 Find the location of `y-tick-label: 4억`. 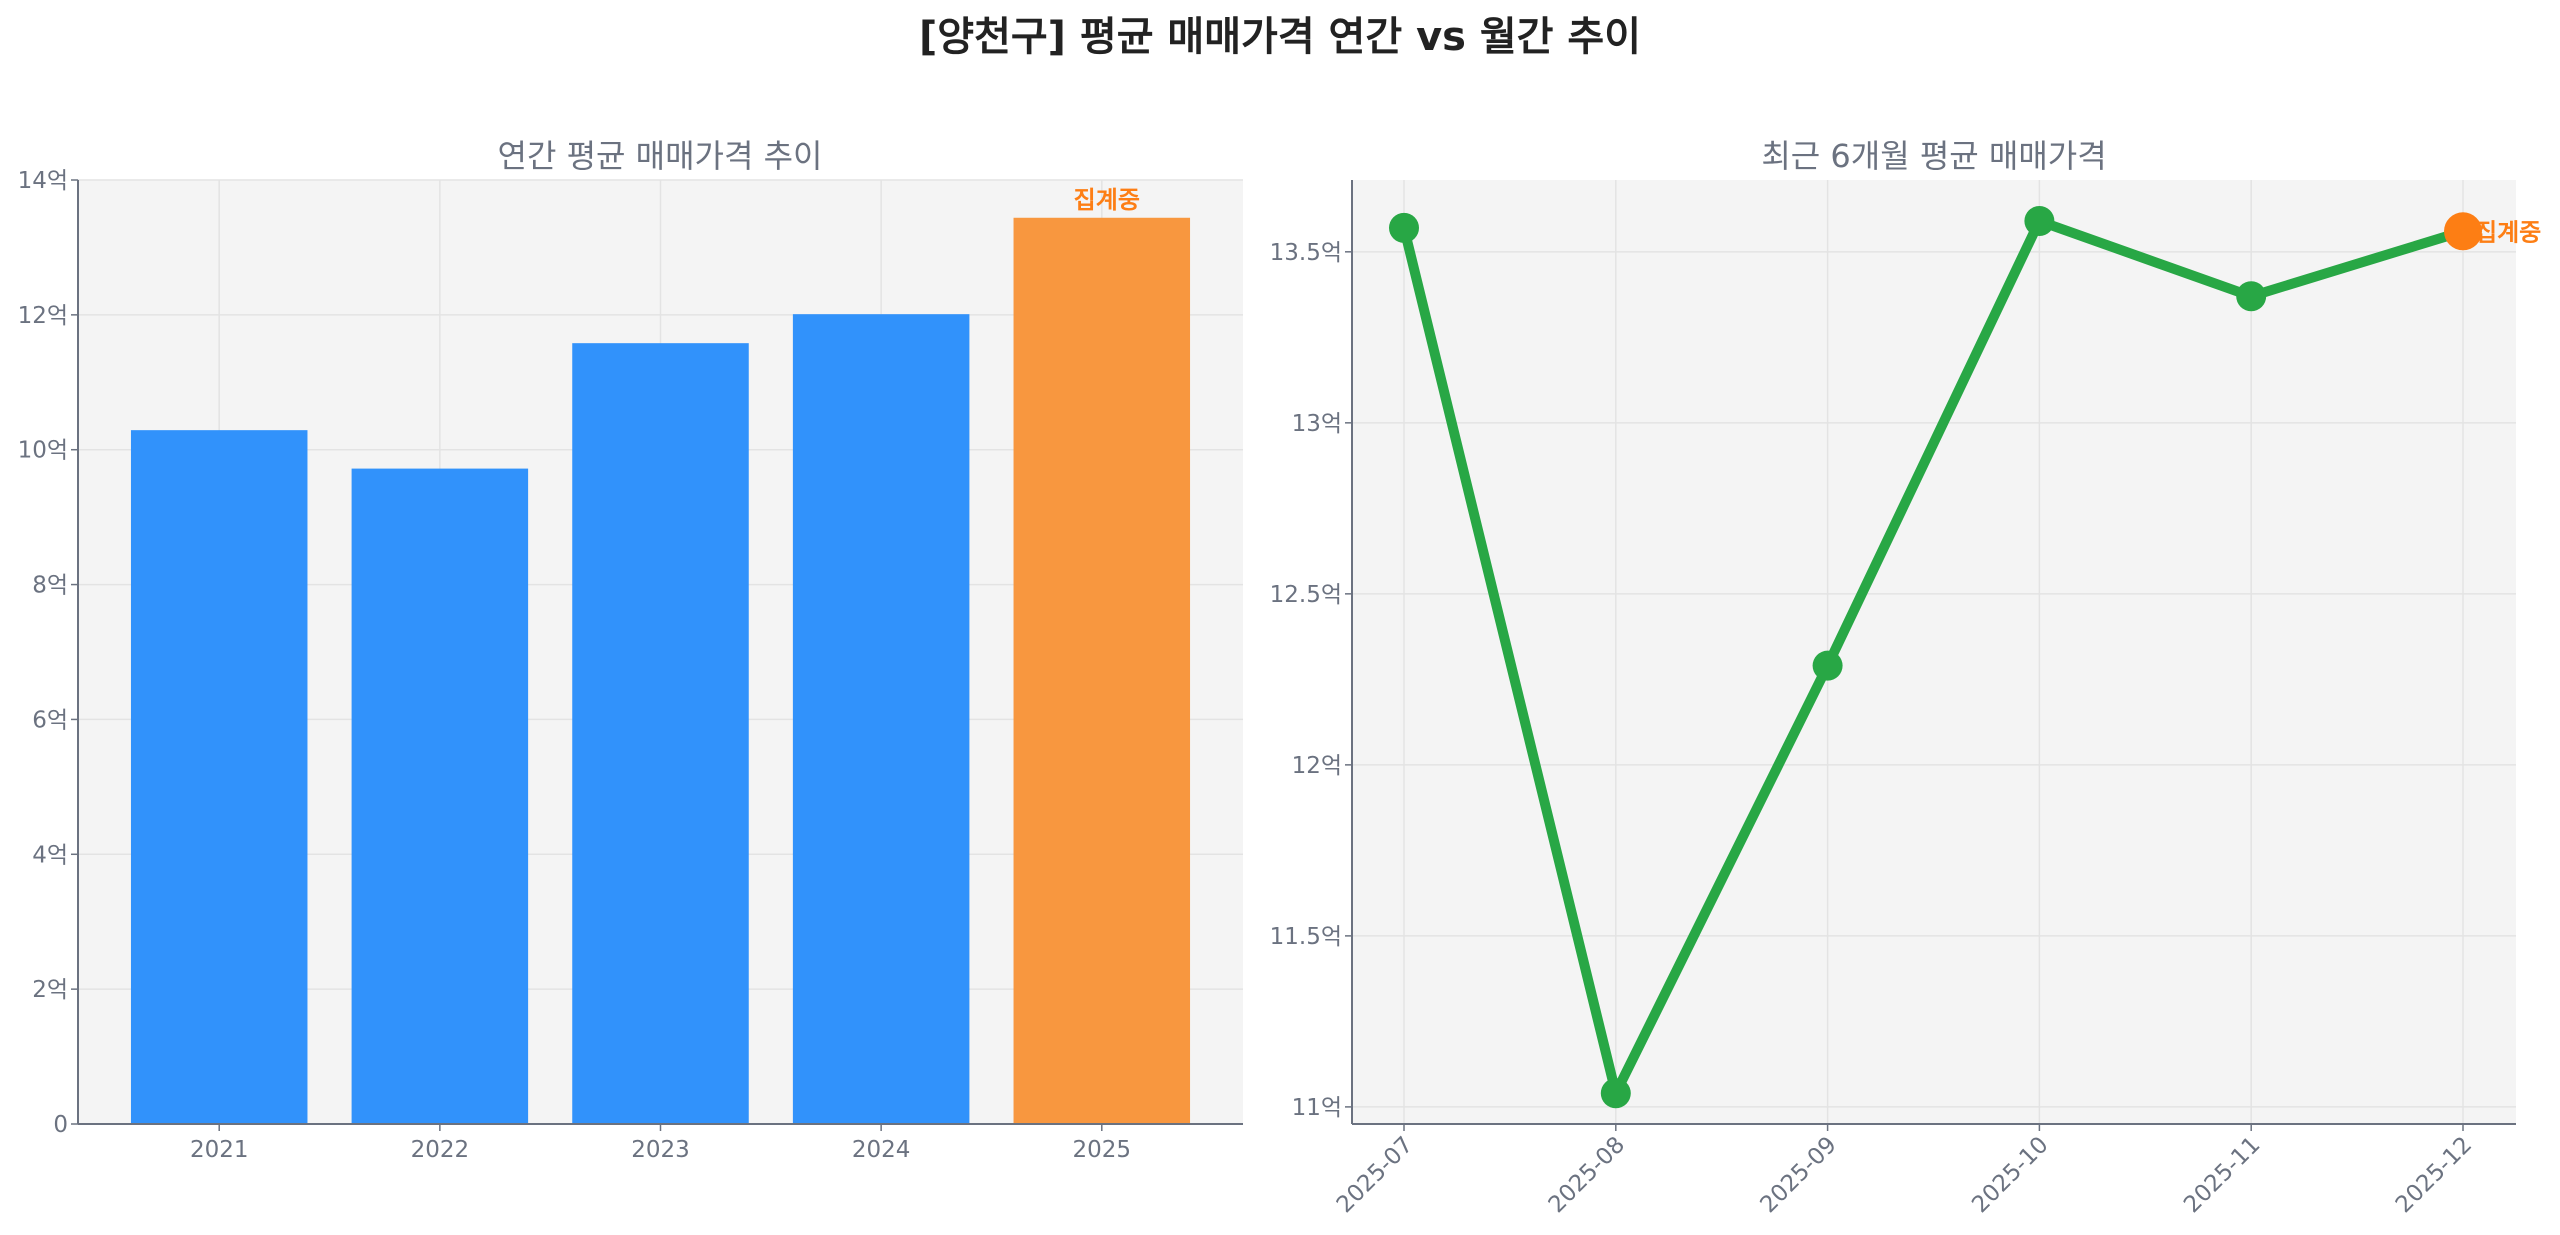

y-tick-label: 4억 is located at coordinates (50, 855).